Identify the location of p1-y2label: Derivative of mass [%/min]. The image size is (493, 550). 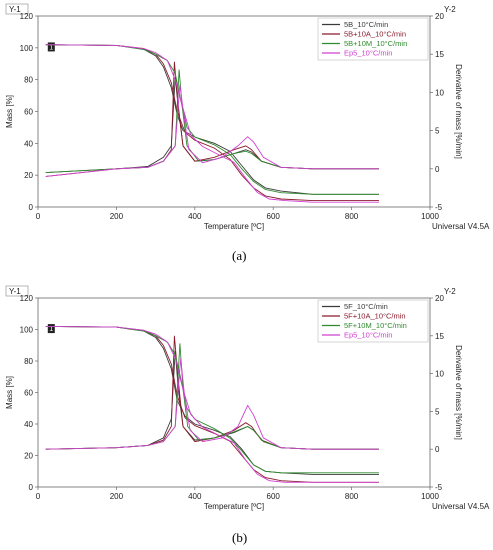
(458, 392).